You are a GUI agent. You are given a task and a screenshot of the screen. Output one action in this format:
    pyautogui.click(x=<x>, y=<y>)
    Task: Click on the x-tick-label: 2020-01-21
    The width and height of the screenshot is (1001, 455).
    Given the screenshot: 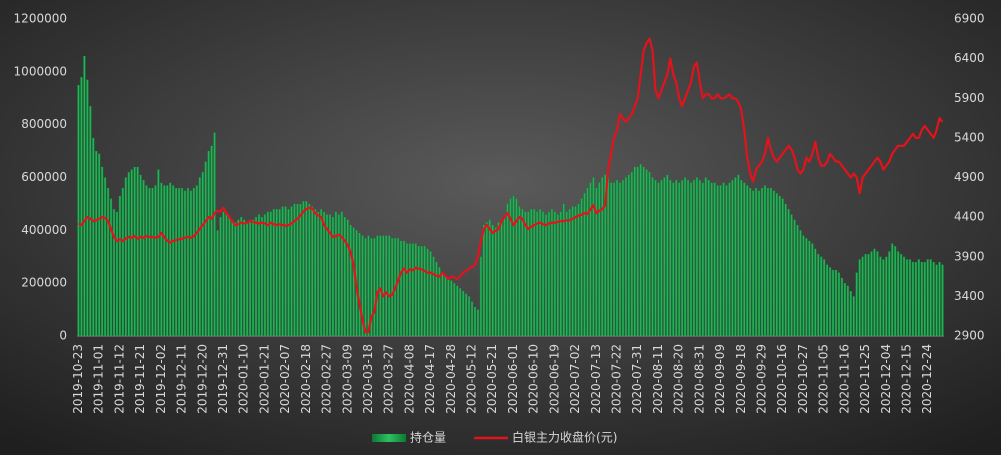 What is the action you would take?
    pyautogui.click(x=264, y=379)
    